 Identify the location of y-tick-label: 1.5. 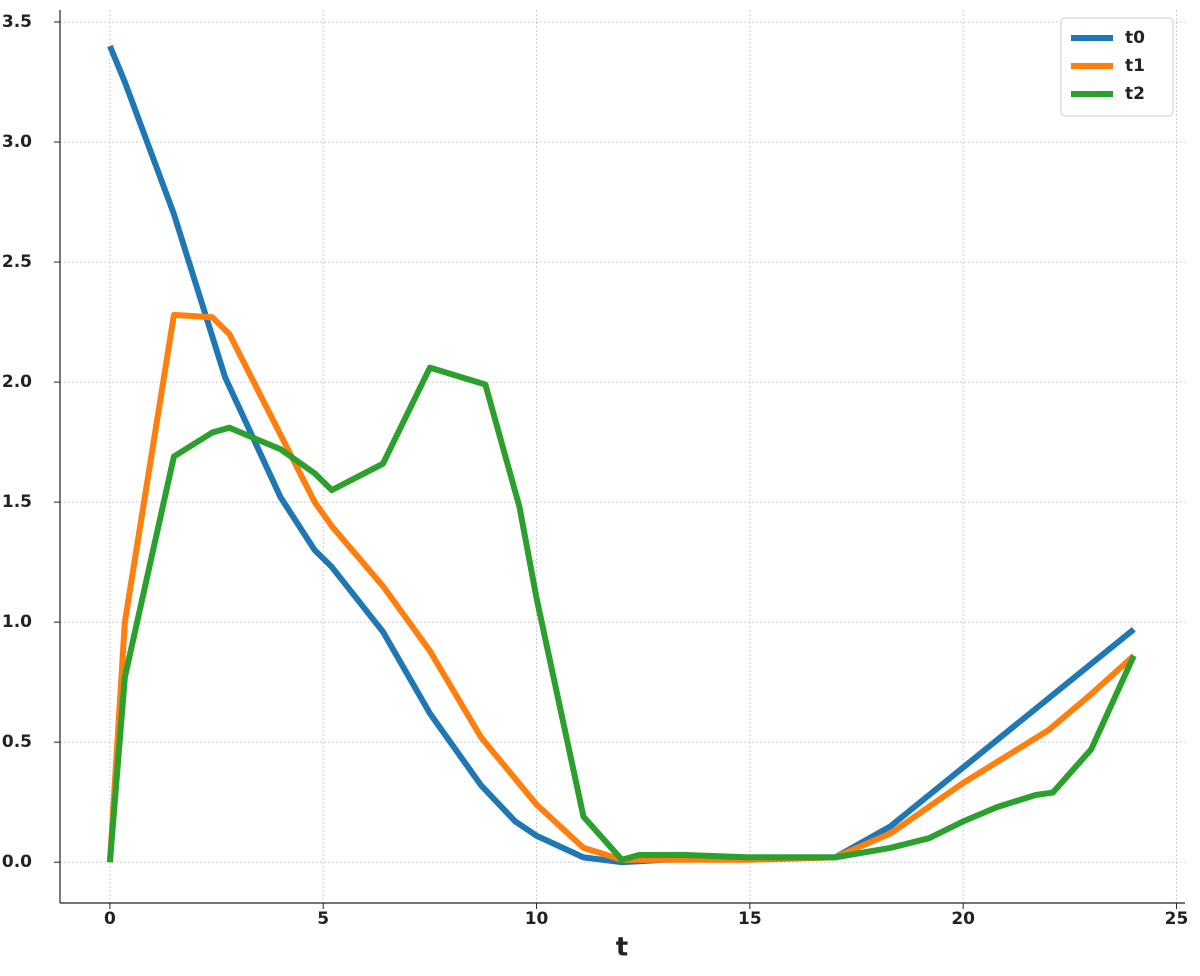
(17, 502).